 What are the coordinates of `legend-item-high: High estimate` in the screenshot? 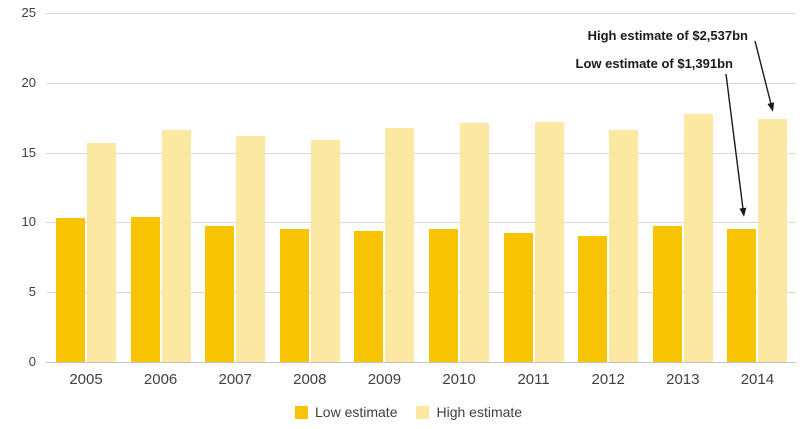 It's located at (469, 412).